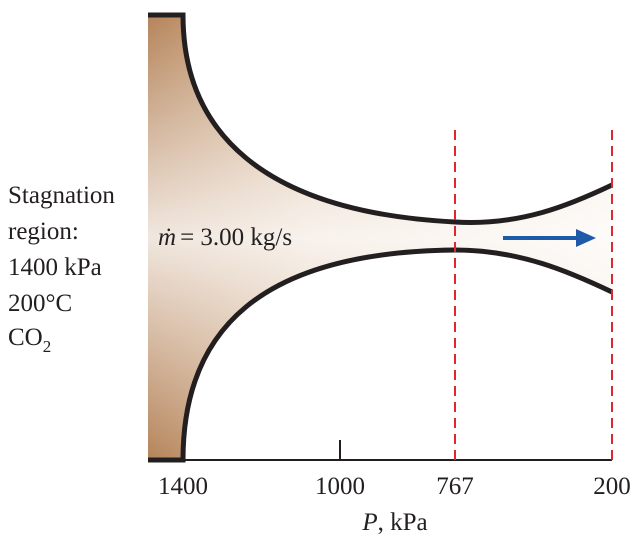 Image resolution: width=637 pixels, height=541 pixels. I want to click on tick-label: 1000, so click(340, 486).